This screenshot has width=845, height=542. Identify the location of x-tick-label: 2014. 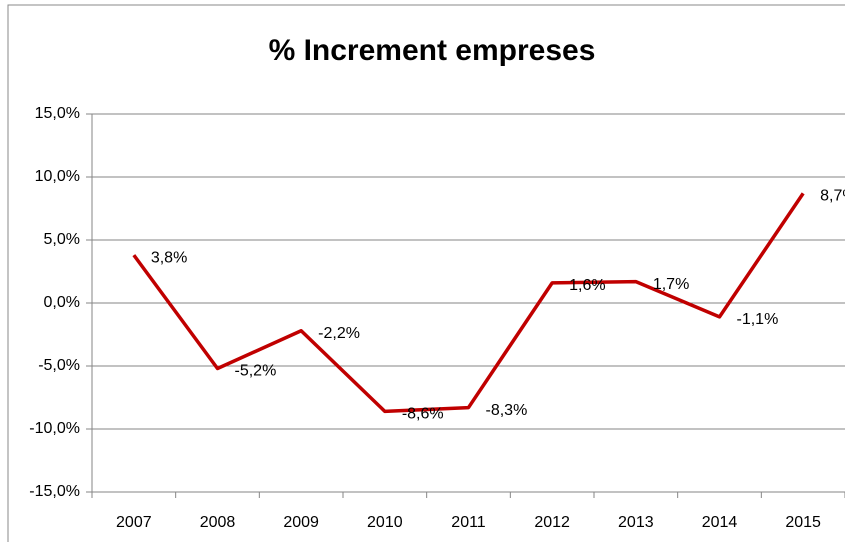
(720, 522).